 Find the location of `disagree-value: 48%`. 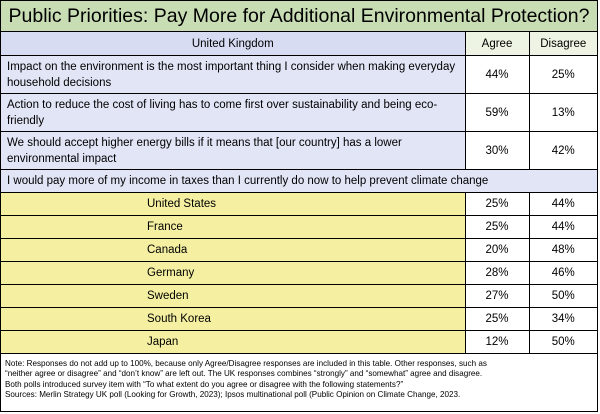

disagree-value: 48% is located at coordinates (562, 250).